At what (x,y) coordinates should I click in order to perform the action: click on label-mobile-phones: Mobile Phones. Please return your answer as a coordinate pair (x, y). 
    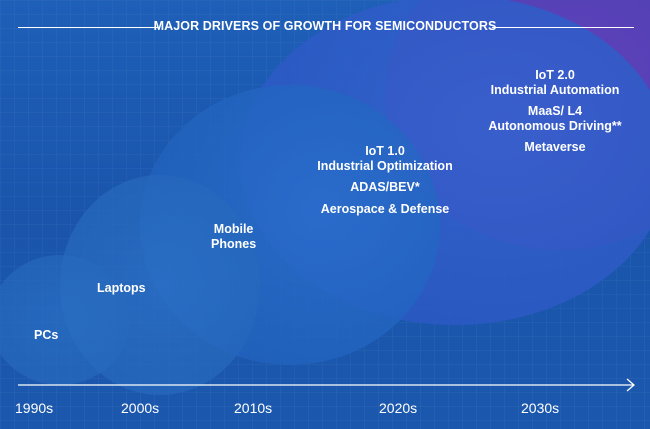
    Looking at the image, I should click on (234, 236).